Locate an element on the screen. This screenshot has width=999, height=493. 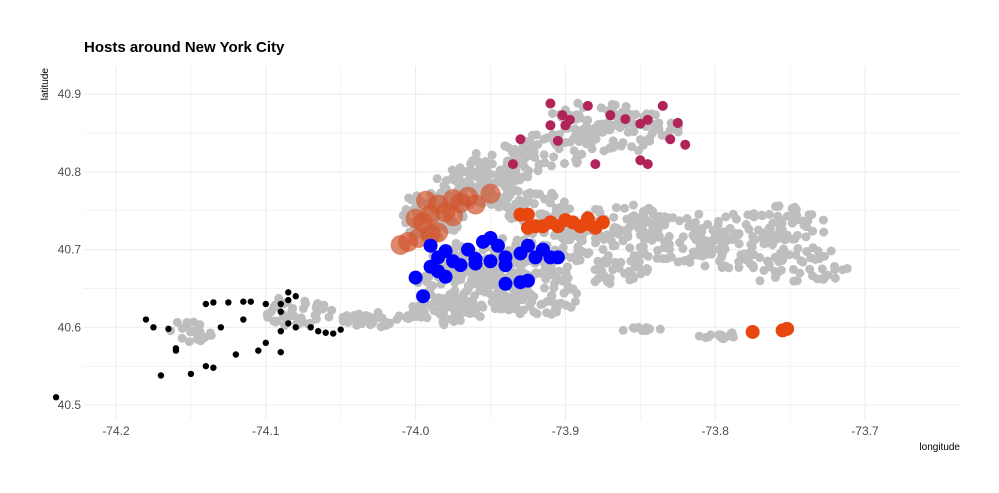
y-axis-label: latitude is located at coordinates (45, 84).